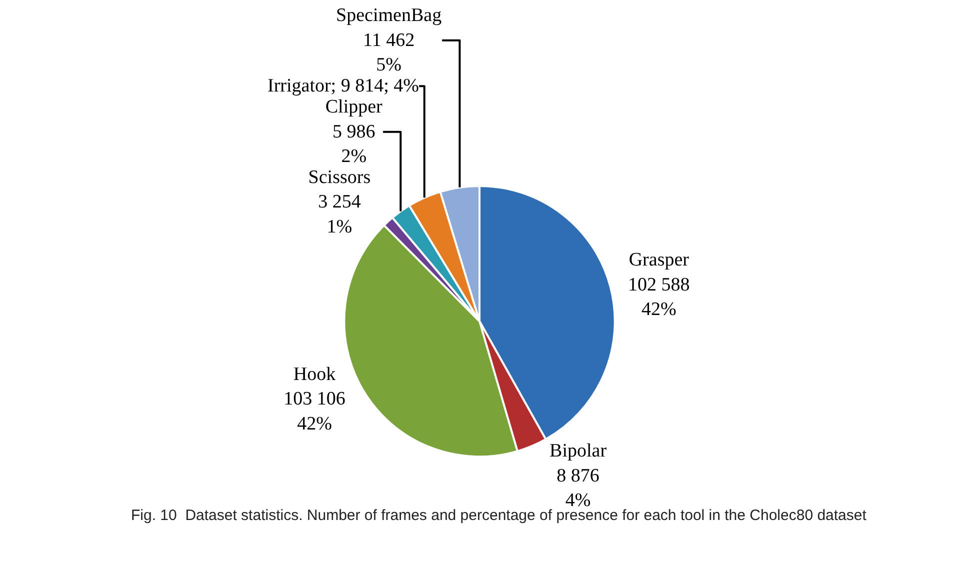  Describe the element at coordinates (344, 86) in the screenshot. I see `slice-label: Irrigator; 9 814; 4%` at that location.